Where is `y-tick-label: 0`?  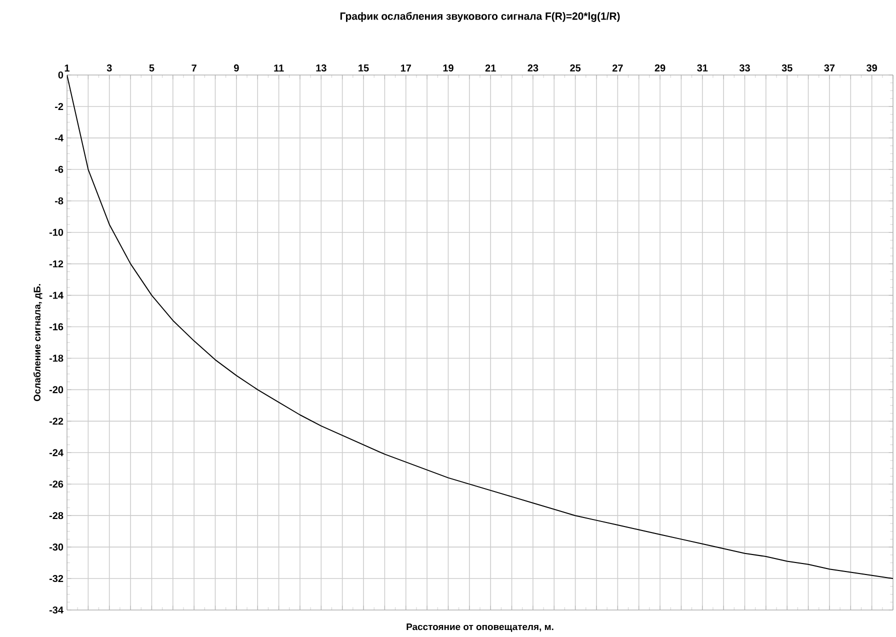 y-tick-label: 0 is located at coordinates (61, 75).